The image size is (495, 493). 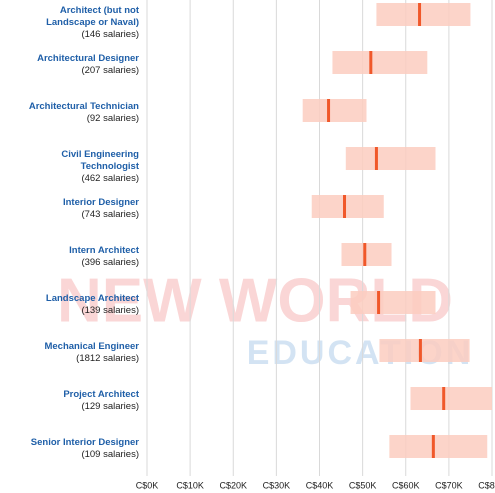 I want to click on x-tick-label: C$40K, so click(x=320, y=485).